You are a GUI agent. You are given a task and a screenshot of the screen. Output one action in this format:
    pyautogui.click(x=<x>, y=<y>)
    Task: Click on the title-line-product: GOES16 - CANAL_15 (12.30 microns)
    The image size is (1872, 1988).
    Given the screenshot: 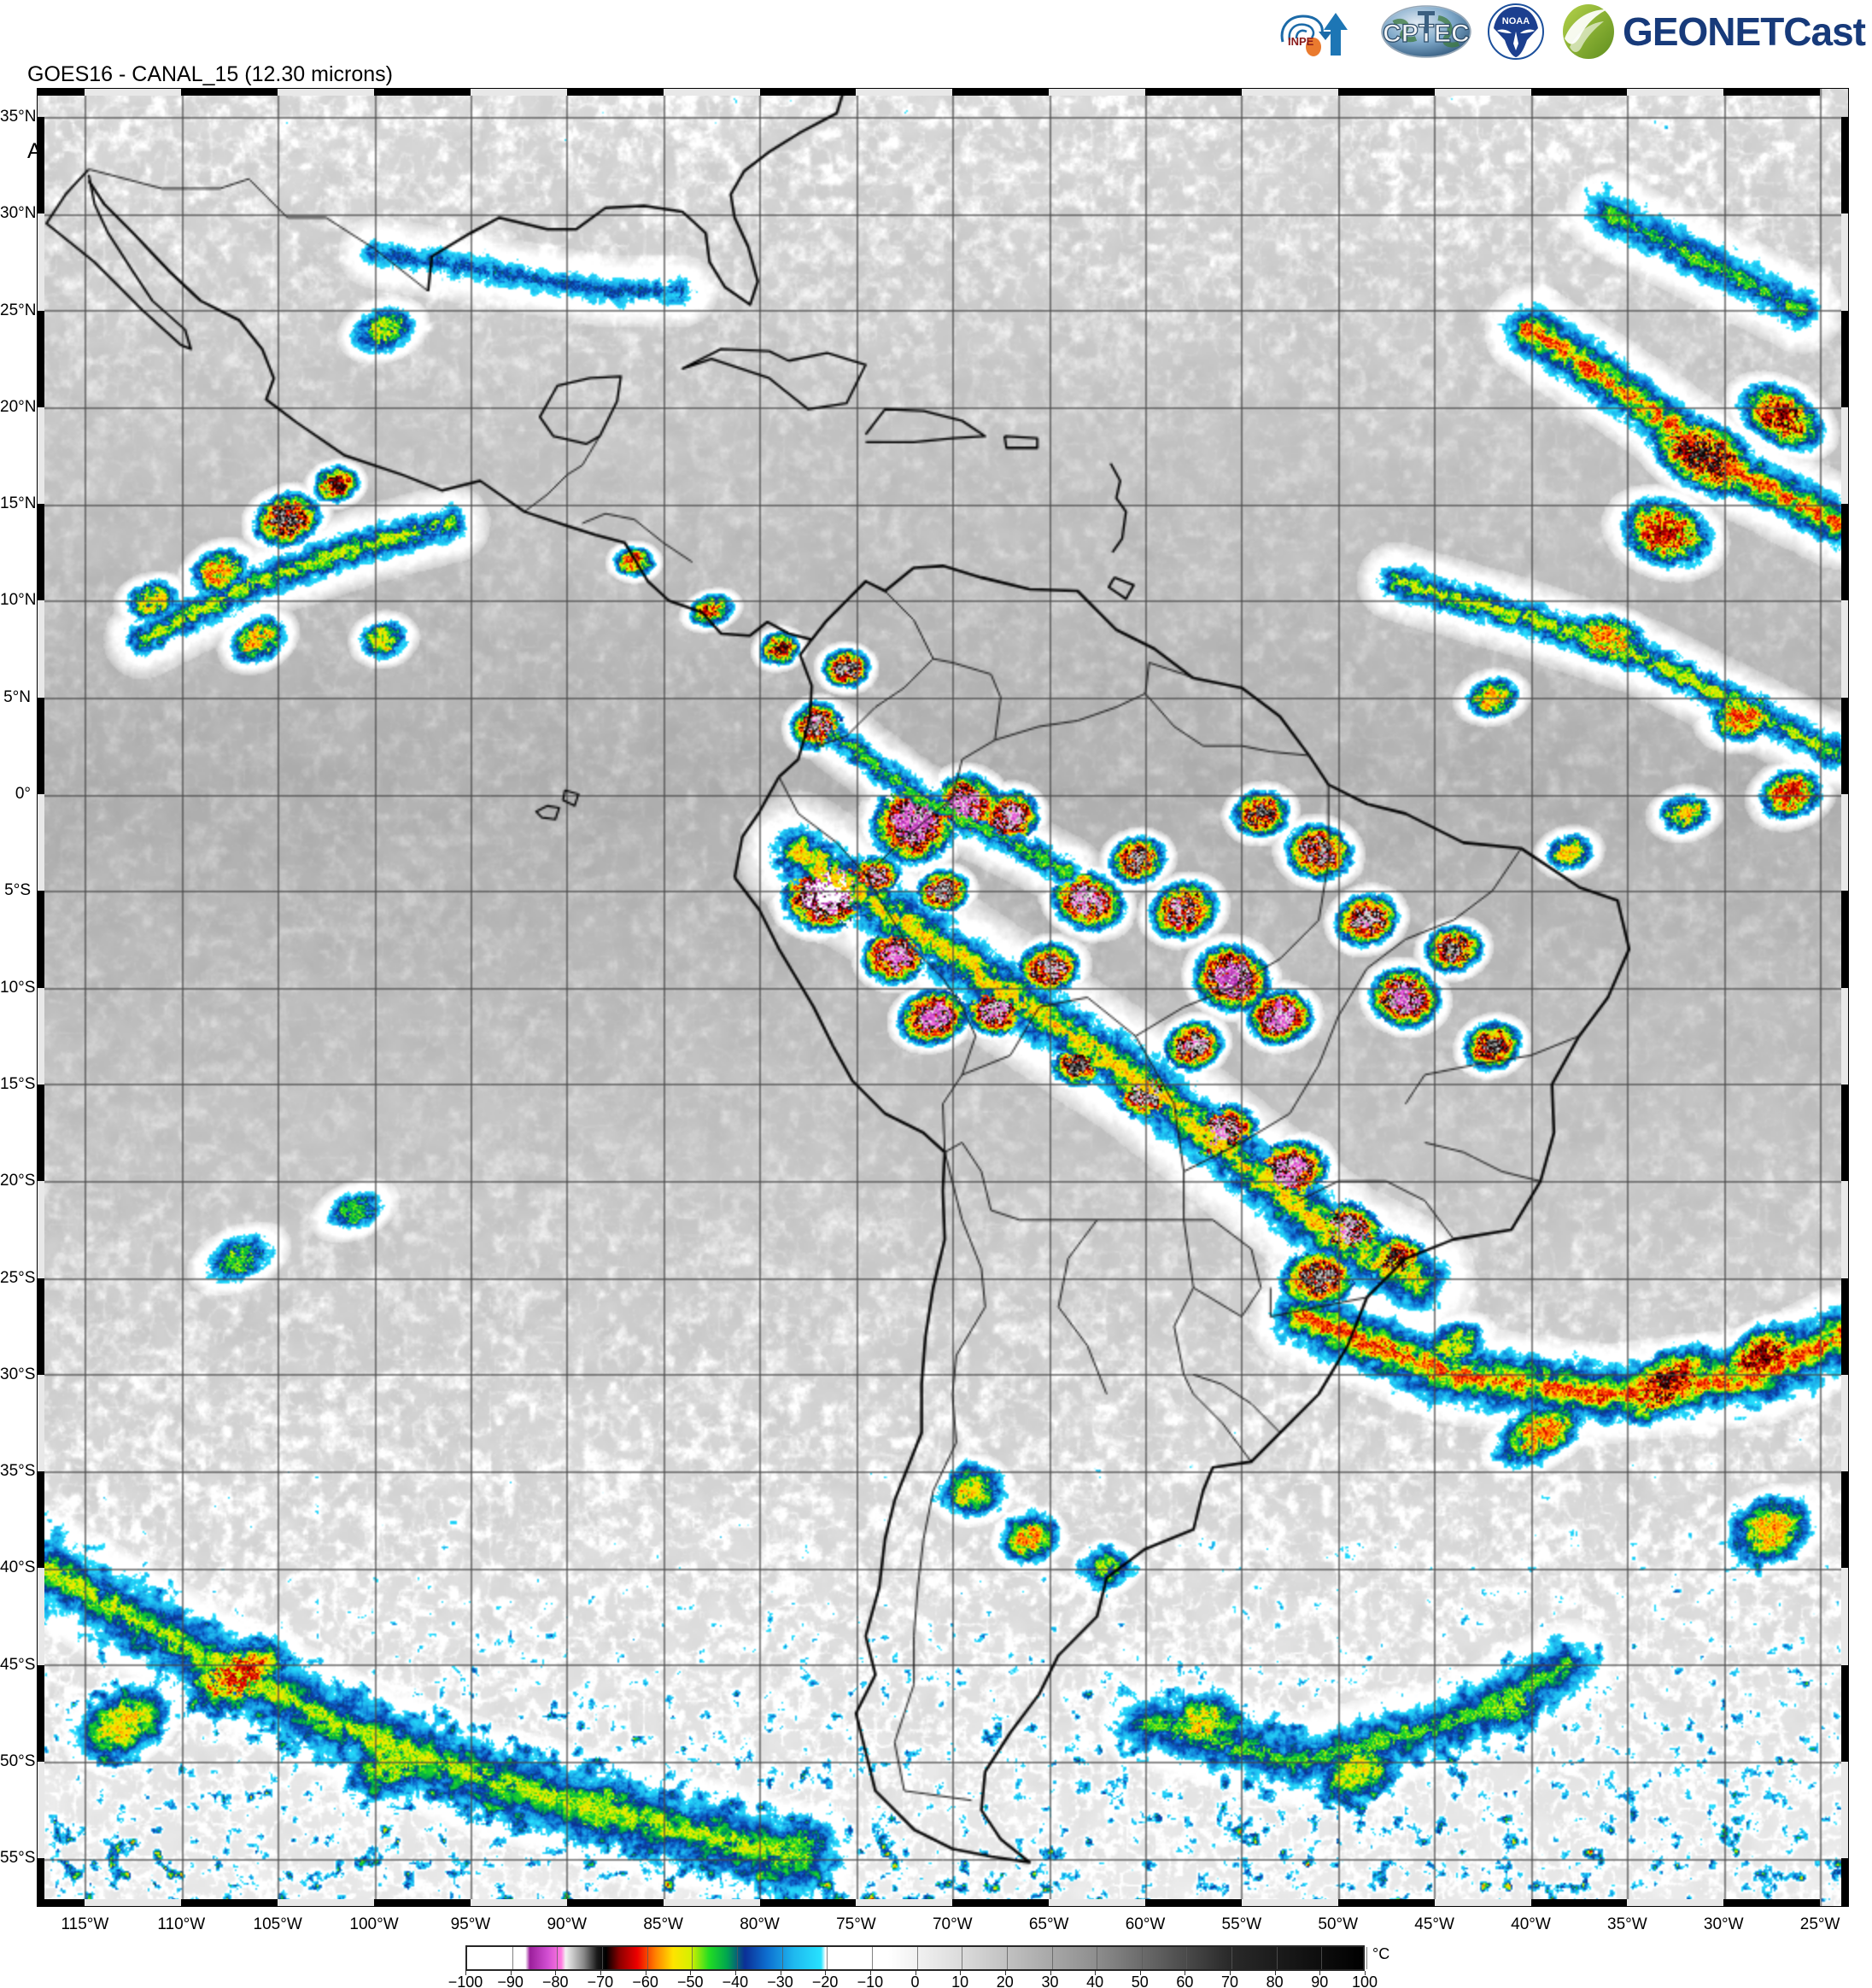 What is the action you would take?
    pyautogui.click(x=210, y=74)
    